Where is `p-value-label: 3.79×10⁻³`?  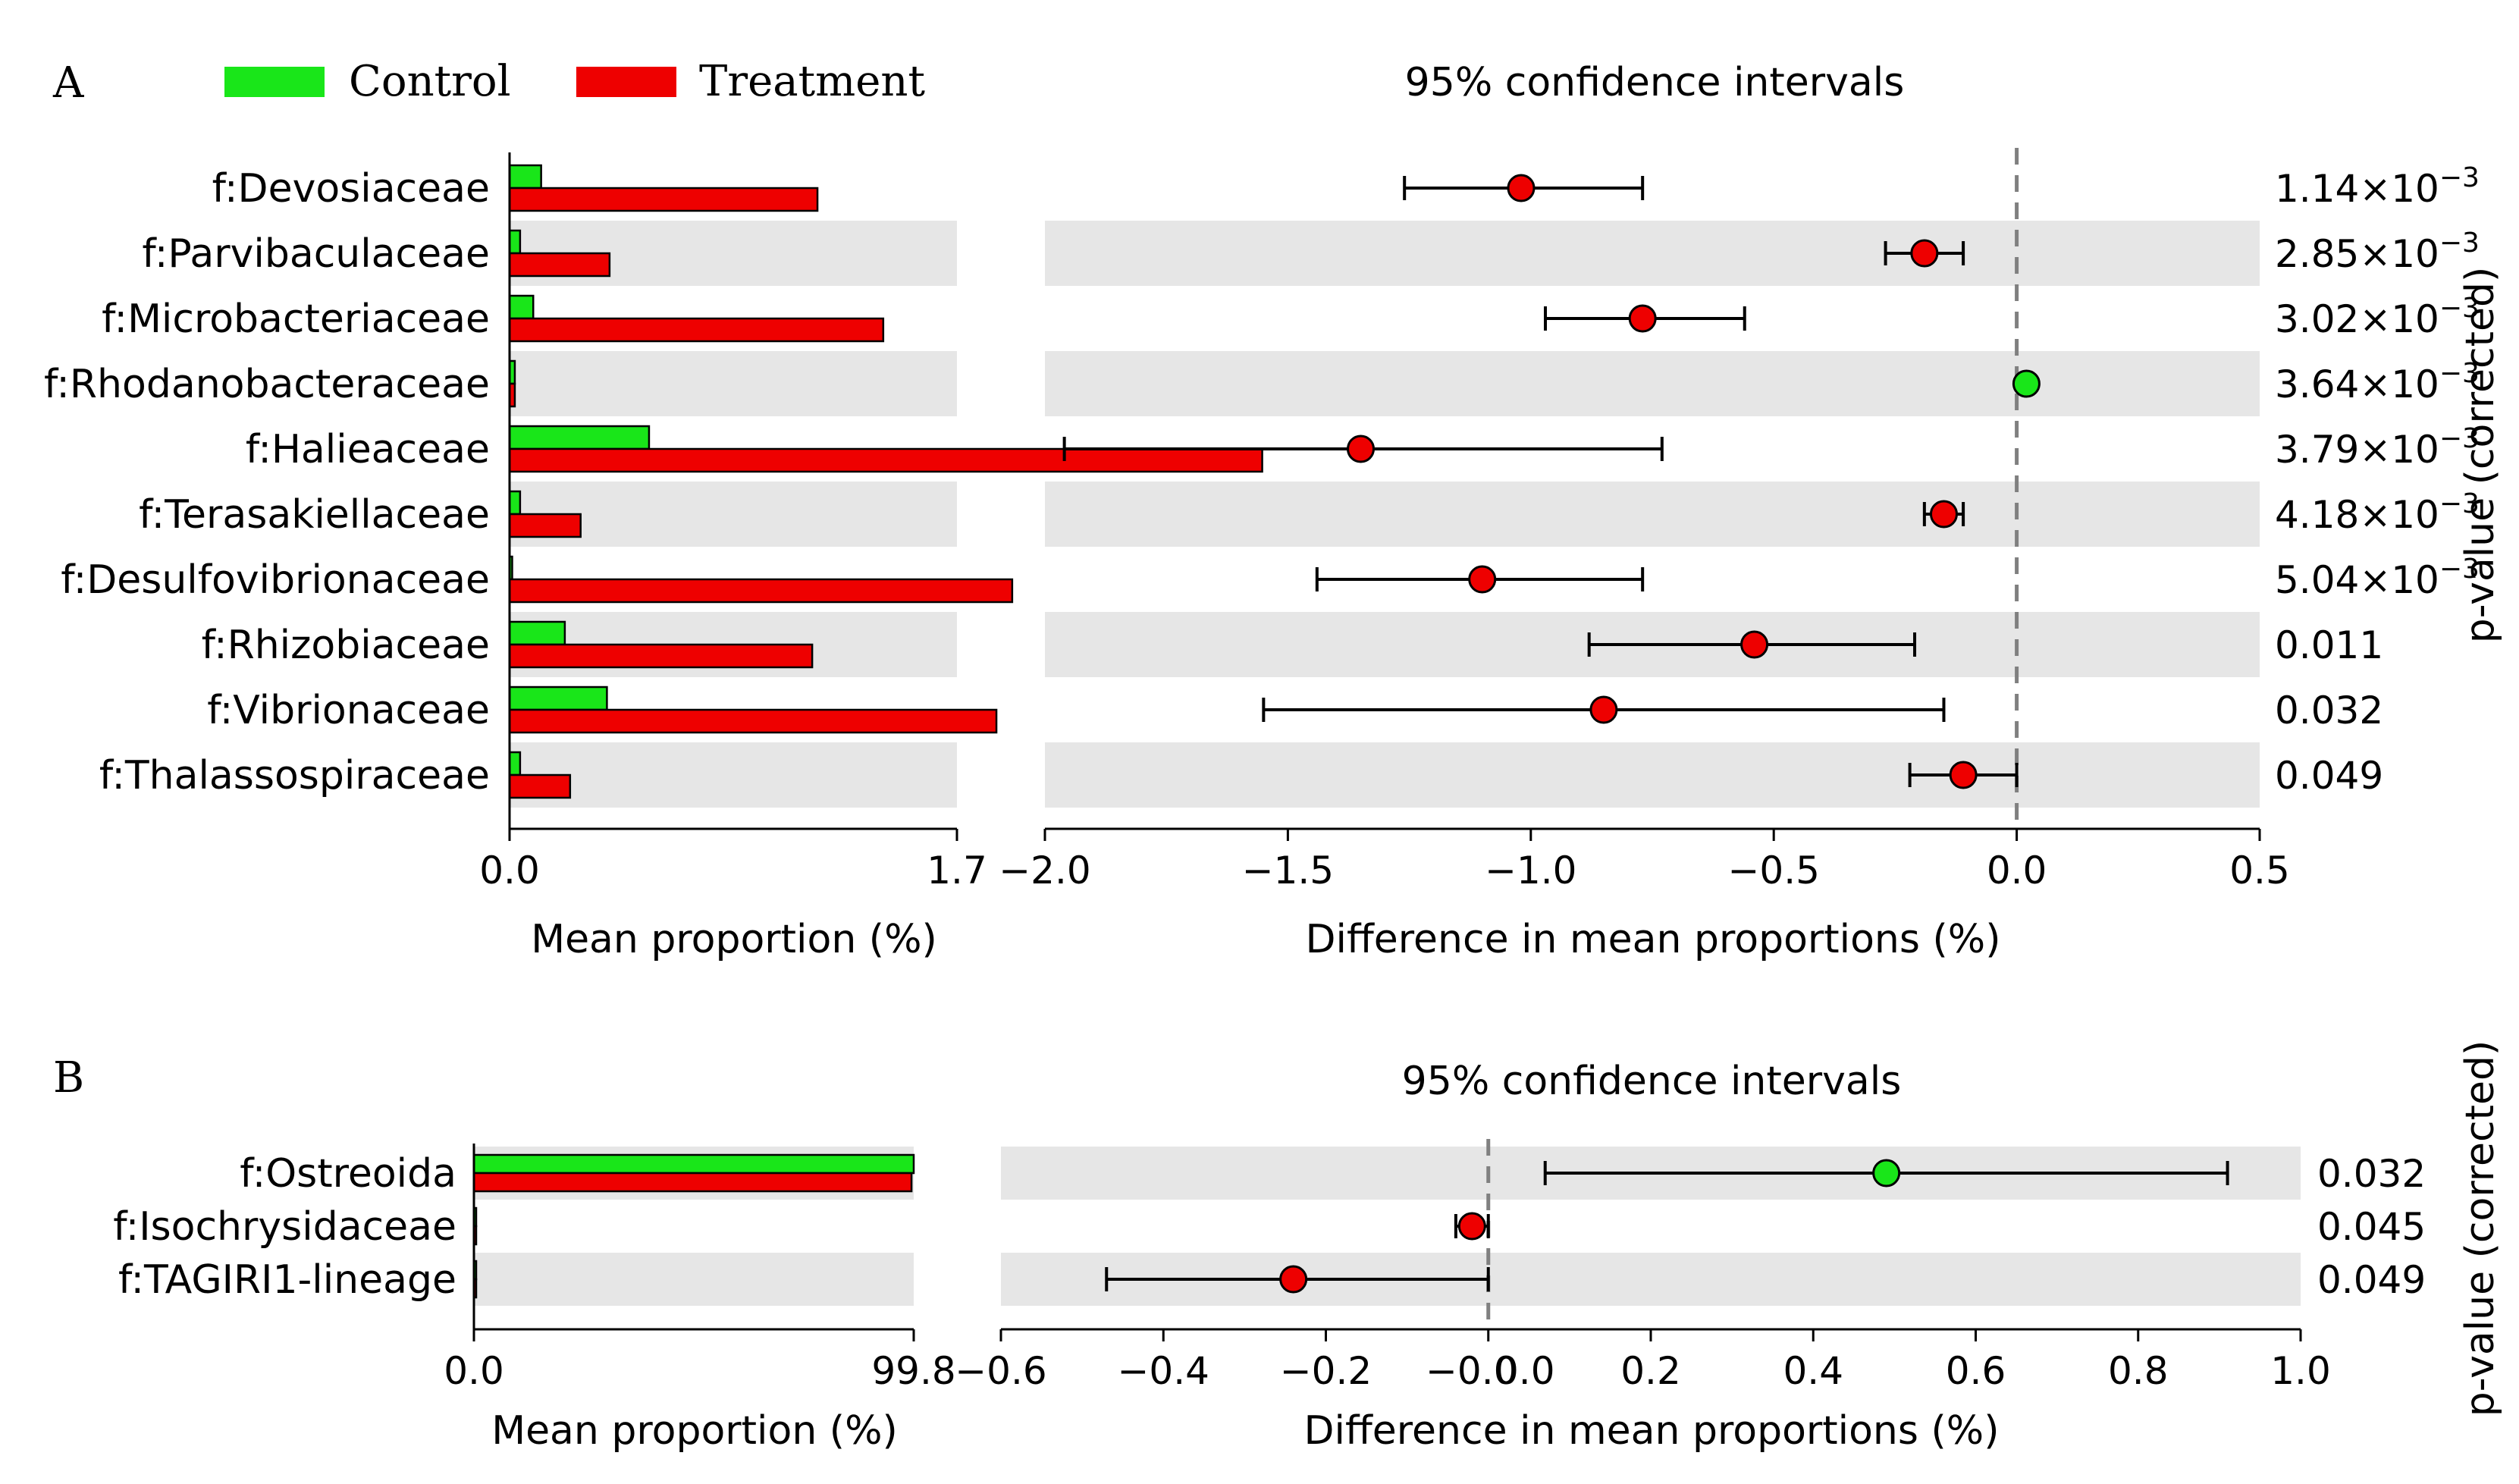 p-value-label: 3.79×10⁻³ is located at coordinates (2377, 447).